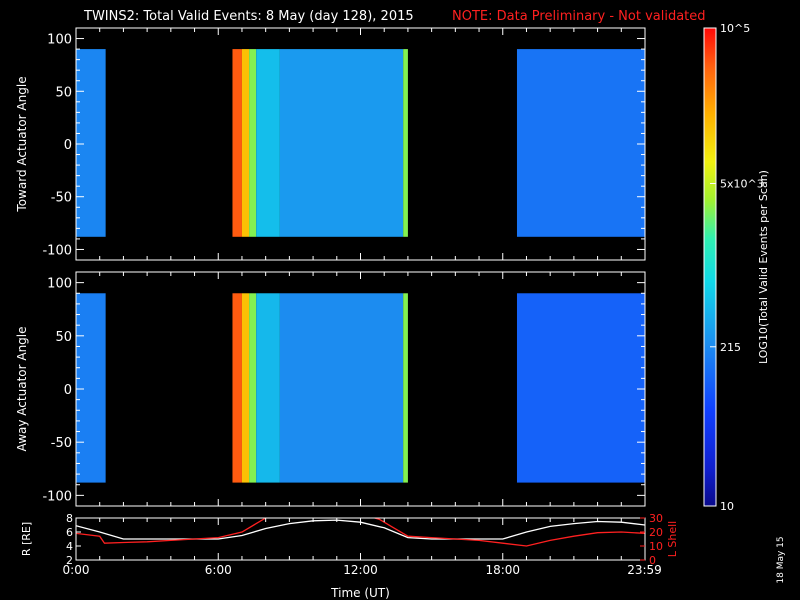  What do you see at coordinates (644, 570) in the screenshot?
I see `x-tick-label: 23:59` at bounding box center [644, 570].